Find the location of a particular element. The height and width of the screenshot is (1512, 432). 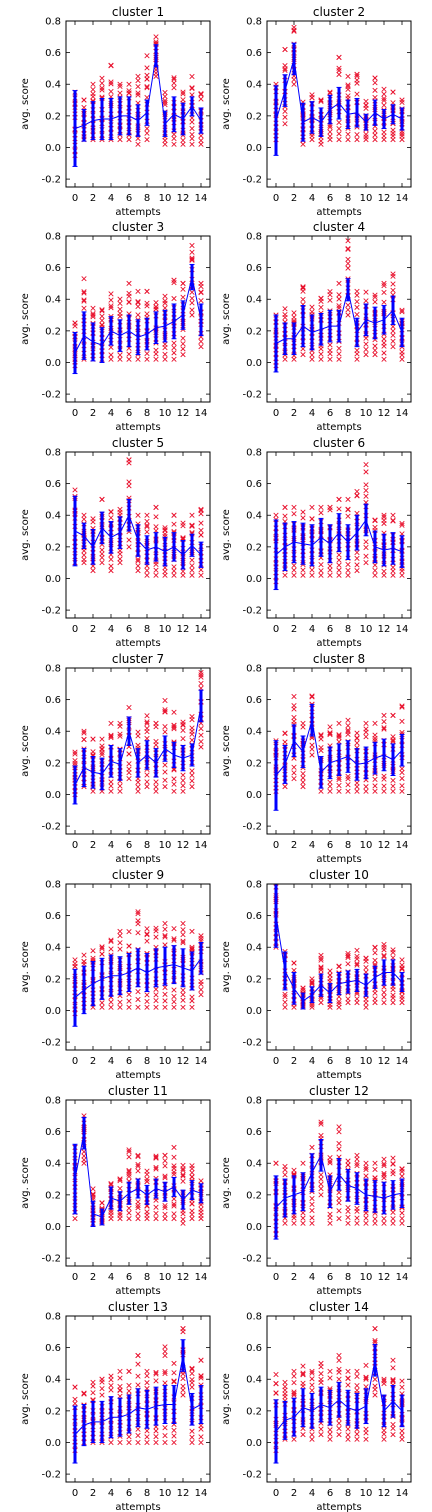

mean-line is located at coordinates (339, 1180).